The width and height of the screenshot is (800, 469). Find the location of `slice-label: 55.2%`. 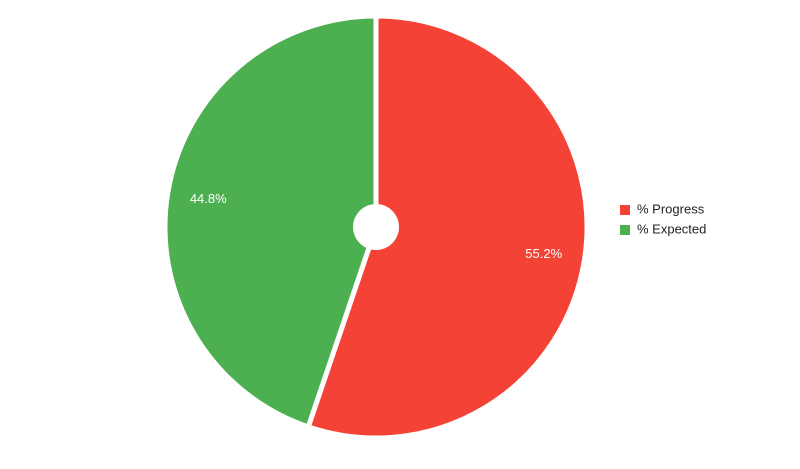

slice-label: 55.2% is located at coordinates (543, 253).